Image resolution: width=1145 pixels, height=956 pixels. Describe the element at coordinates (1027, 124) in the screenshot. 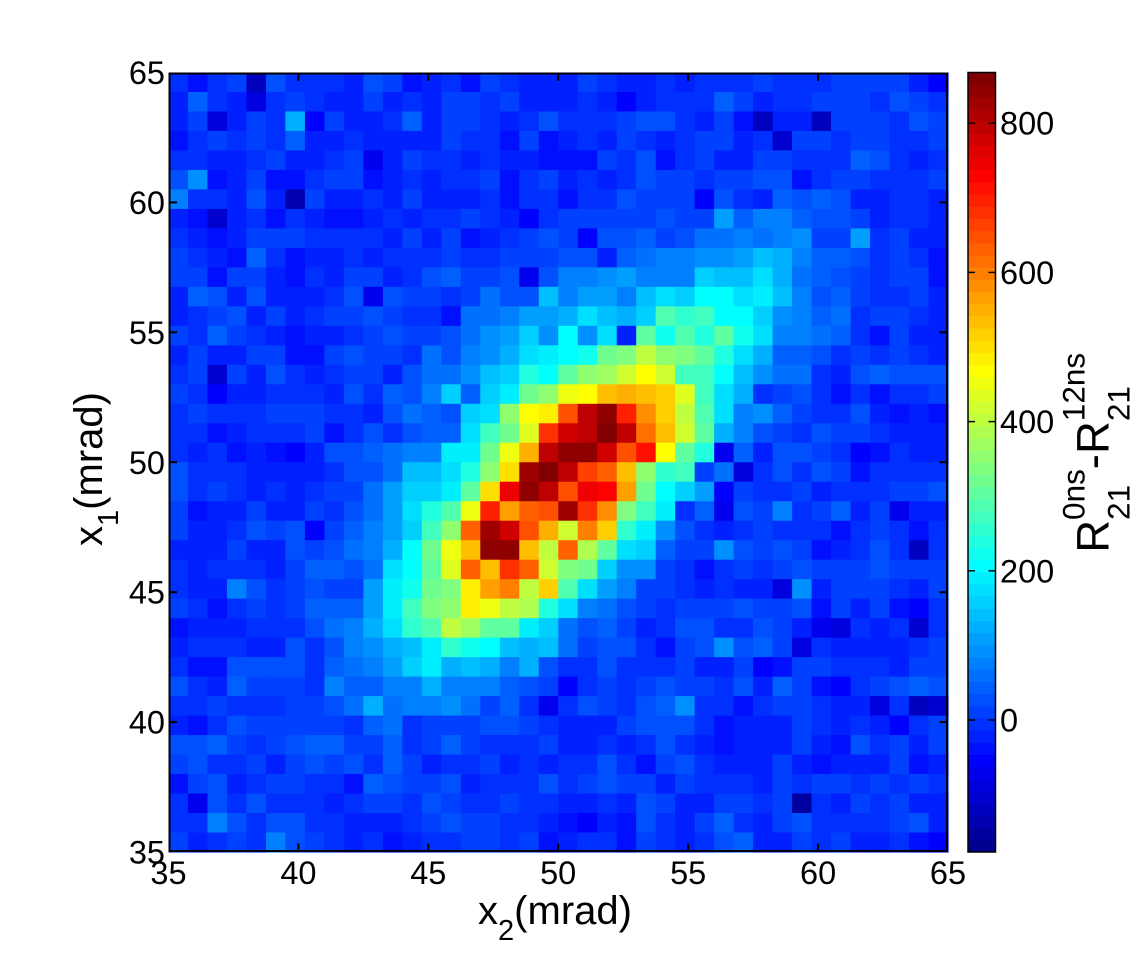

I see `svg-text: 800` at that location.